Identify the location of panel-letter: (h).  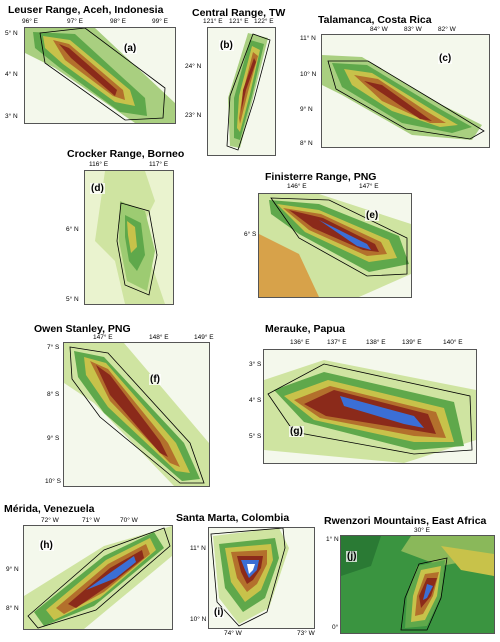
(46, 545).